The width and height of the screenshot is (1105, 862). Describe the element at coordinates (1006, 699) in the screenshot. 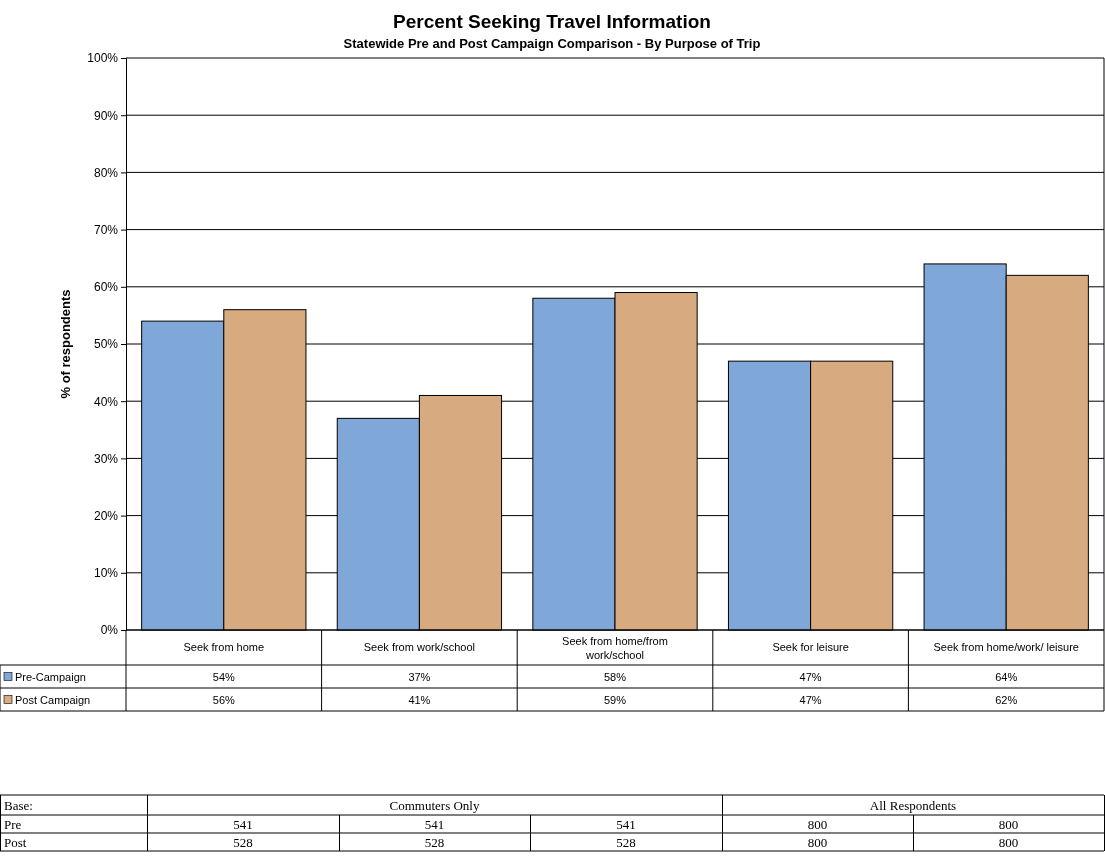

I see `data-label: 62%` at that location.